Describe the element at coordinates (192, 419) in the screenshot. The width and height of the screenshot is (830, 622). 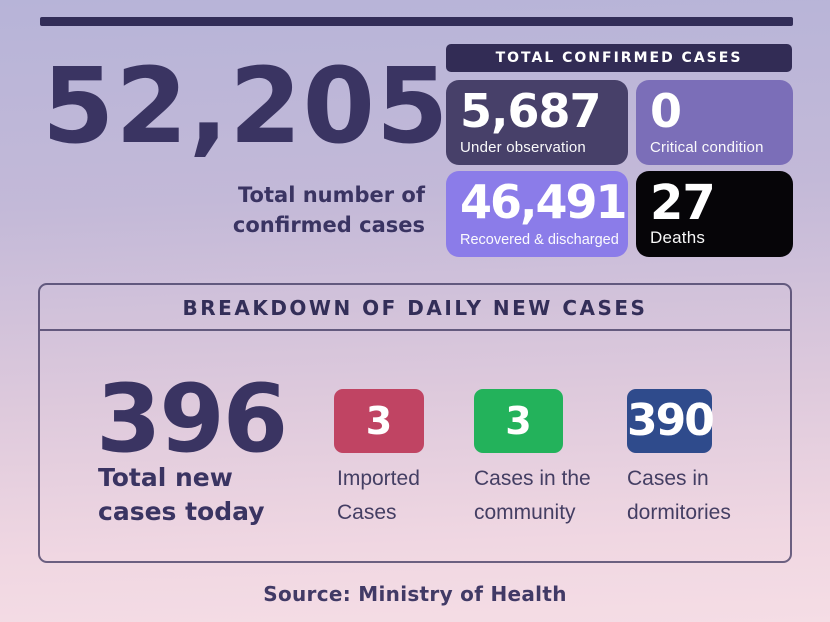
I see `total-new-cases-number: 396` at that location.